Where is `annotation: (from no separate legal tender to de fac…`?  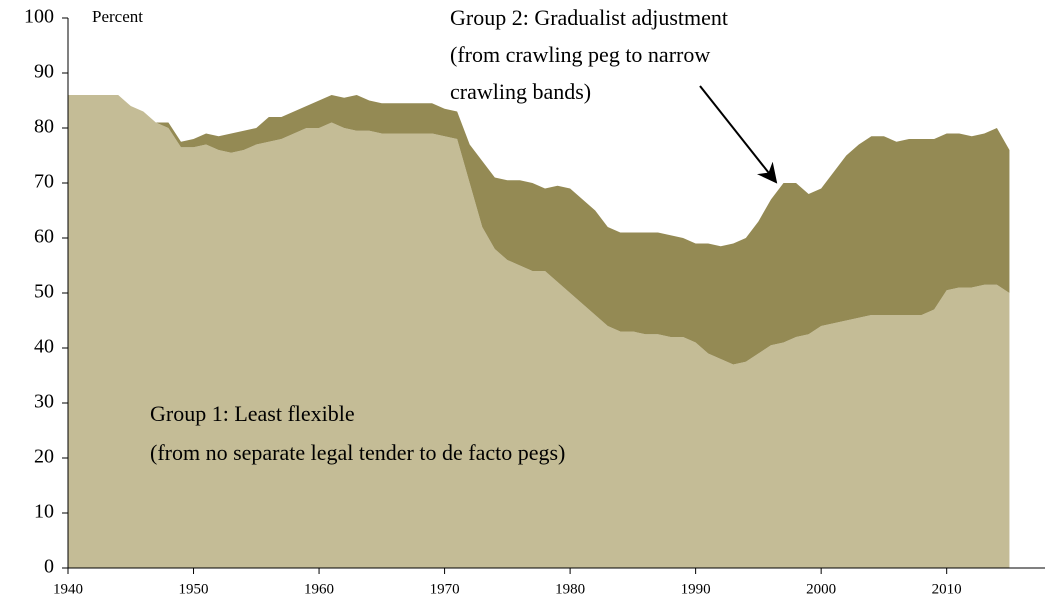 annotation: (from no separate legal tender to de fac… is located at coordinates (357, 452).